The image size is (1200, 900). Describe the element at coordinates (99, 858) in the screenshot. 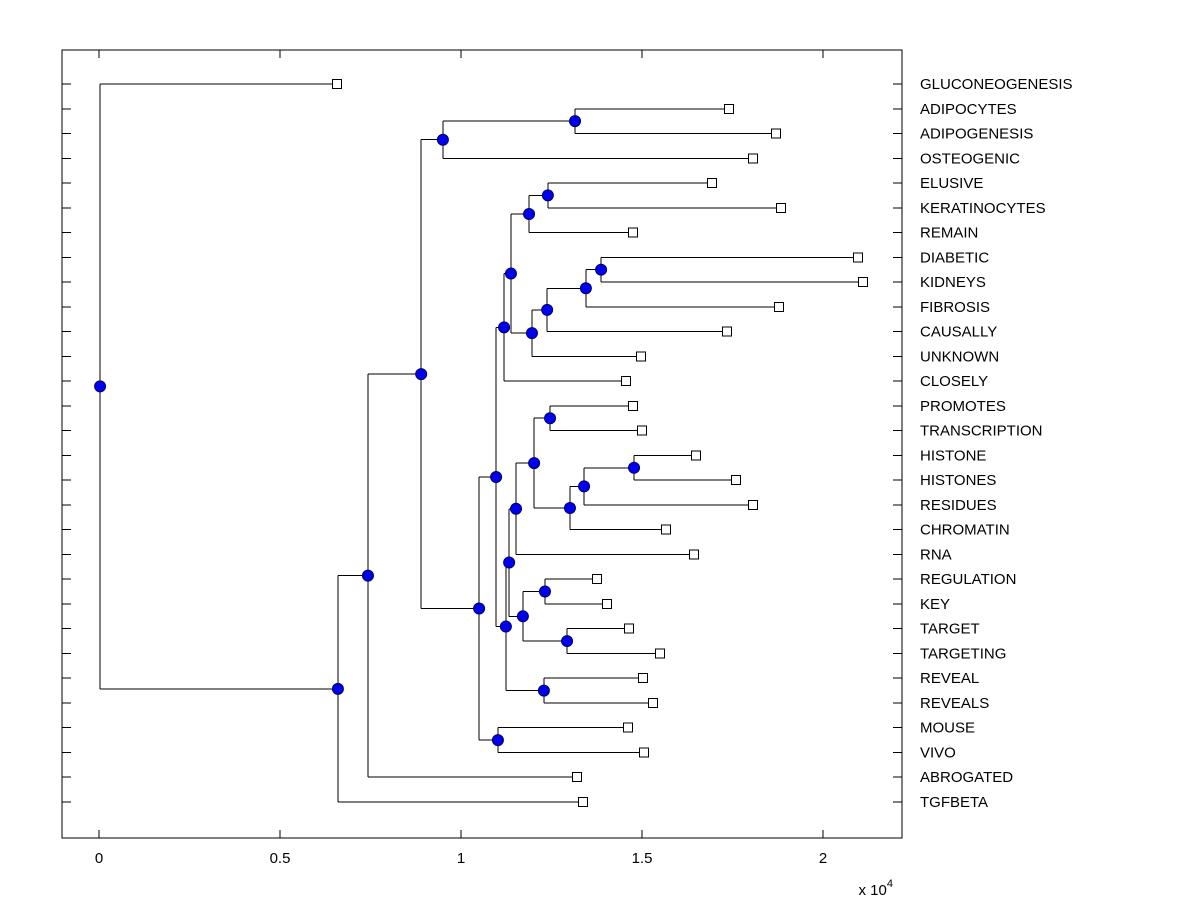

I see `x-tick-label: 0` at that location.